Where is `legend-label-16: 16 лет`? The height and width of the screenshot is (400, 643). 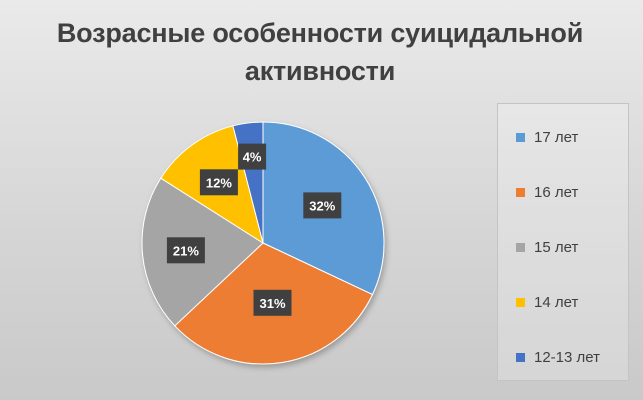
legend-label-16: 16 лет is located at coordinates (556, 192).